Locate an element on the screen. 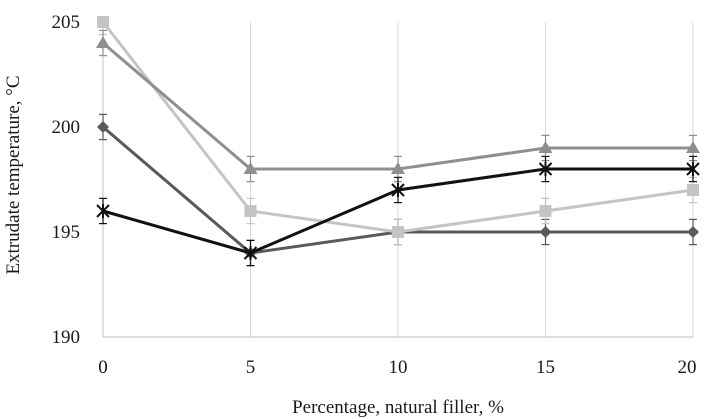 The image size is (704, 419). y-tick-label: 190 is located at coordinates (66, 337).